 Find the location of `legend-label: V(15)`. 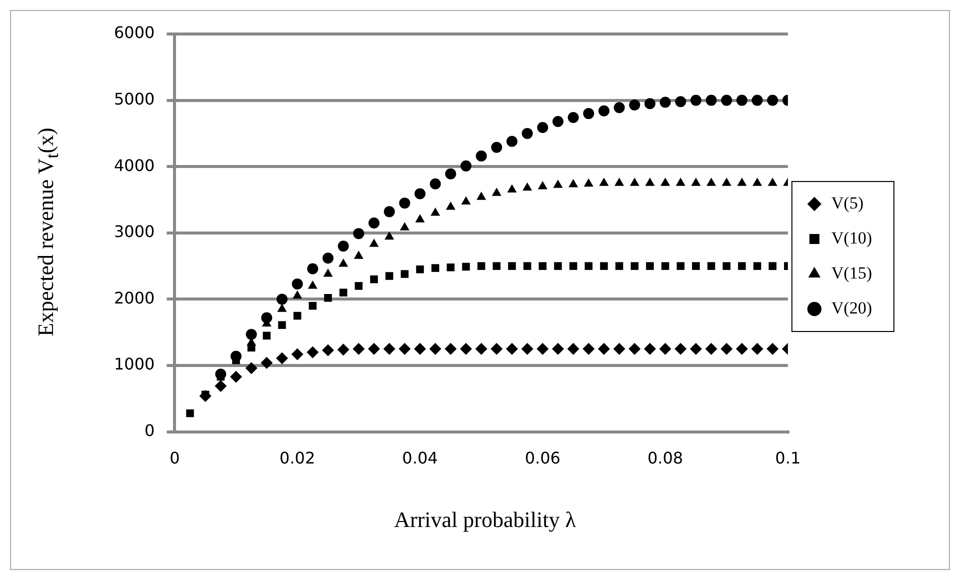

legend-label: V(15) is located at coordinates (851, 272).